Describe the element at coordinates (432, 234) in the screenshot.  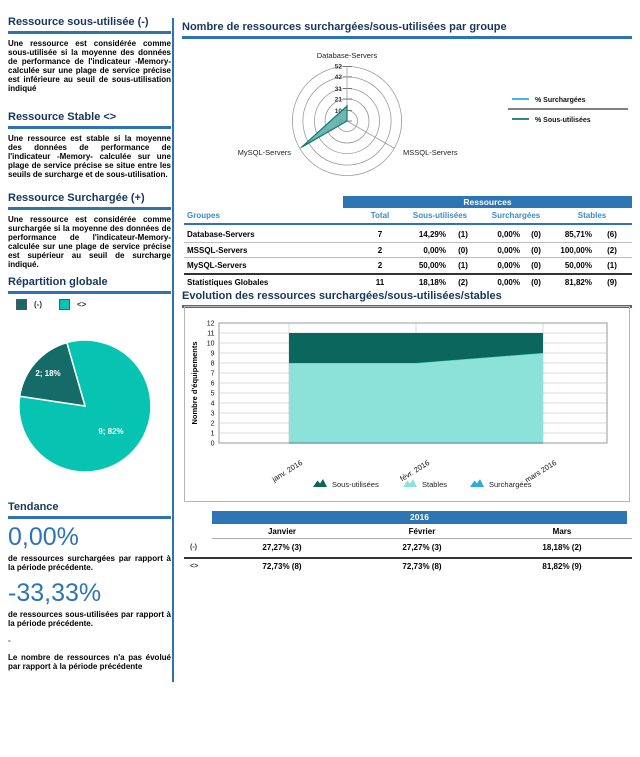
I see `sous-pct: 14,29%` at that location.